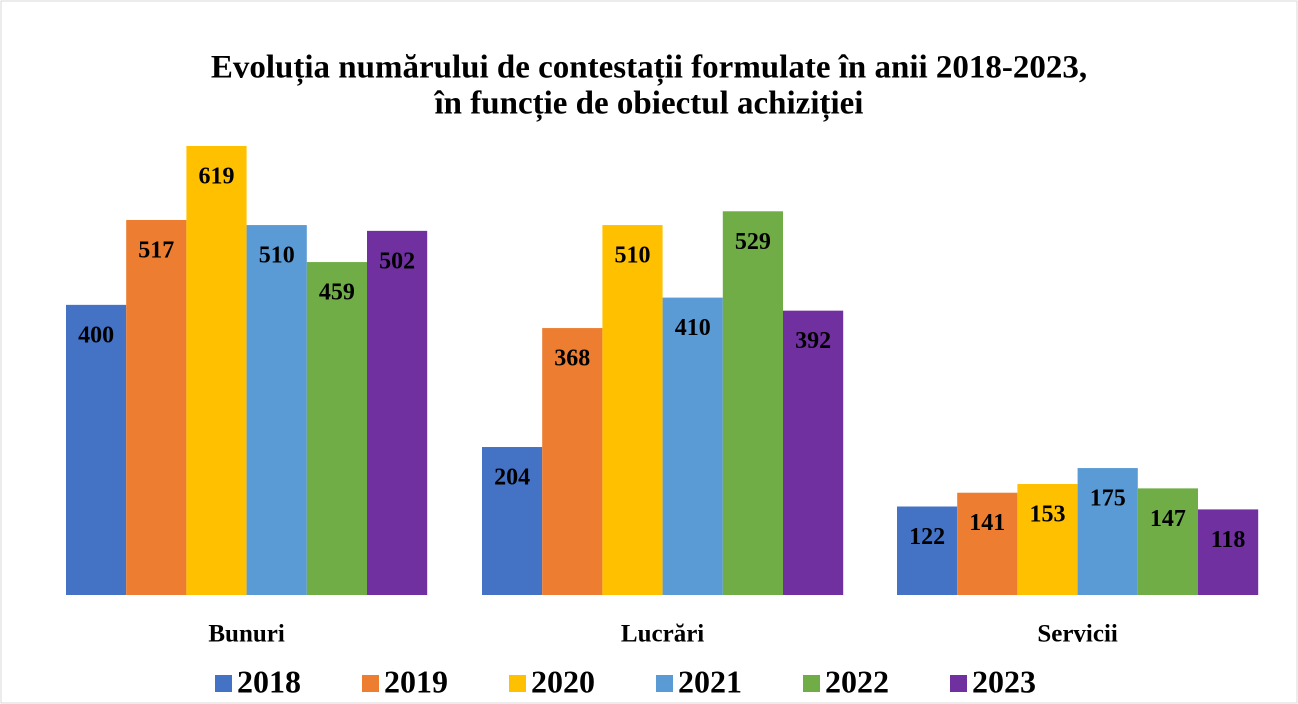 The height and width of the screenshot is (704, 1298). I want to click on legend-label: 2018, so click(269, 681).